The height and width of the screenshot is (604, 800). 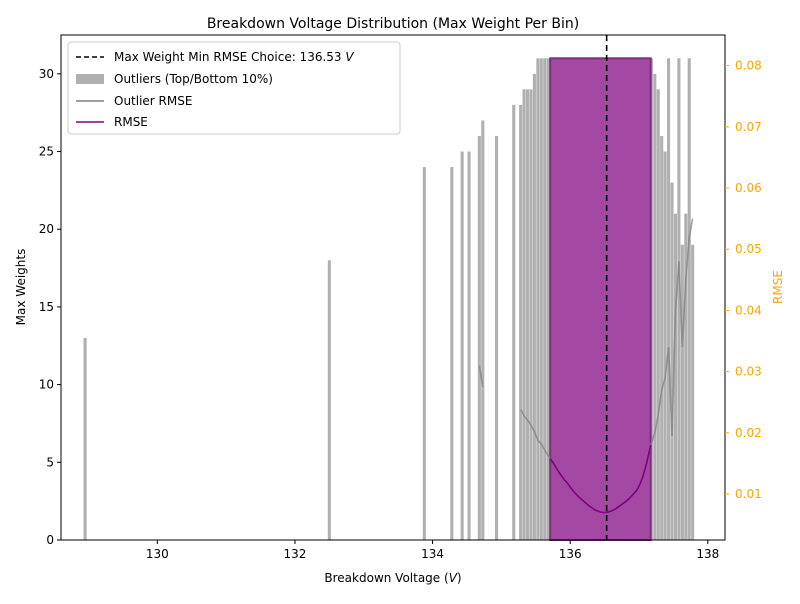 I want to click on y2-tick-label: 0.05, so click(x=748, y=249).